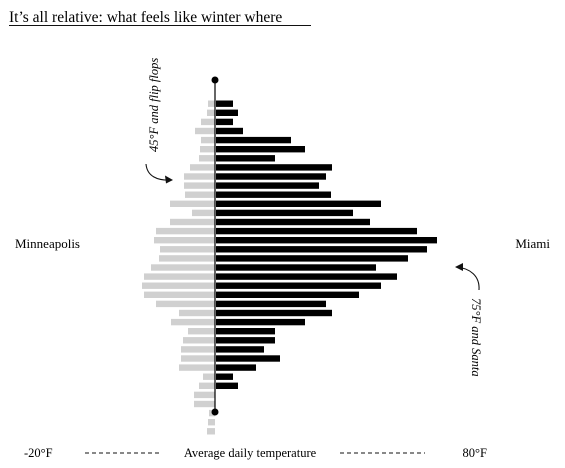 The width and height of the screenshot is (565, 468). I want to click on annotation-bottom-arrow, so click(467, 278).